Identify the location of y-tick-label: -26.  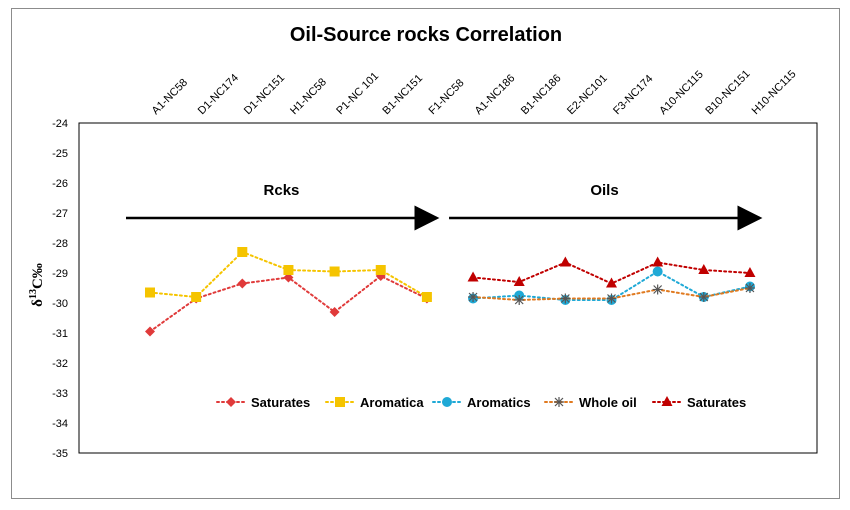
(60, 184).